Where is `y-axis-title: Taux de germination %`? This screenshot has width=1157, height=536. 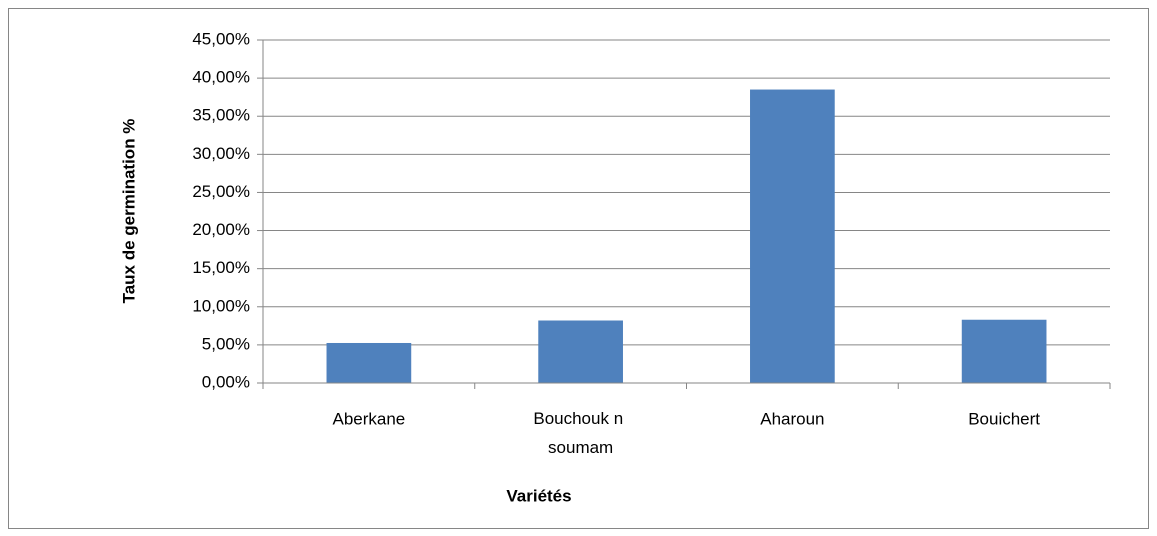 y-axis-title: Taux de germination % is located at coordinates (128, 211).